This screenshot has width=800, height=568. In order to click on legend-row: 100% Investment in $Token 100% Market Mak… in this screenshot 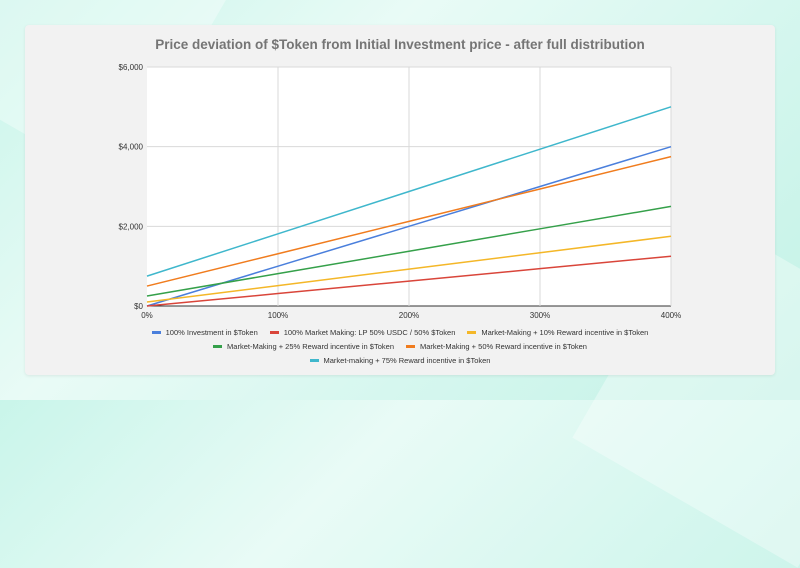, I will do `click(400, 332)`.